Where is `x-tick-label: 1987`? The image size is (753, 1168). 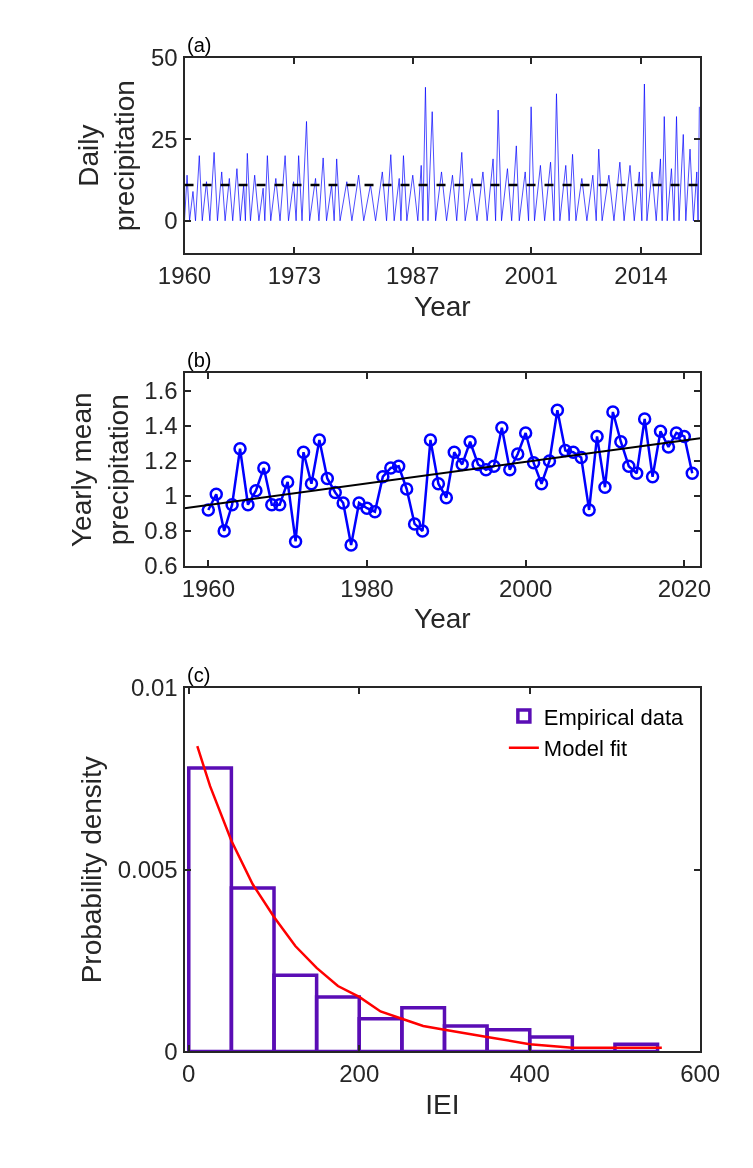
x-tick-label: 1987 is located at coordinates (413, 276).